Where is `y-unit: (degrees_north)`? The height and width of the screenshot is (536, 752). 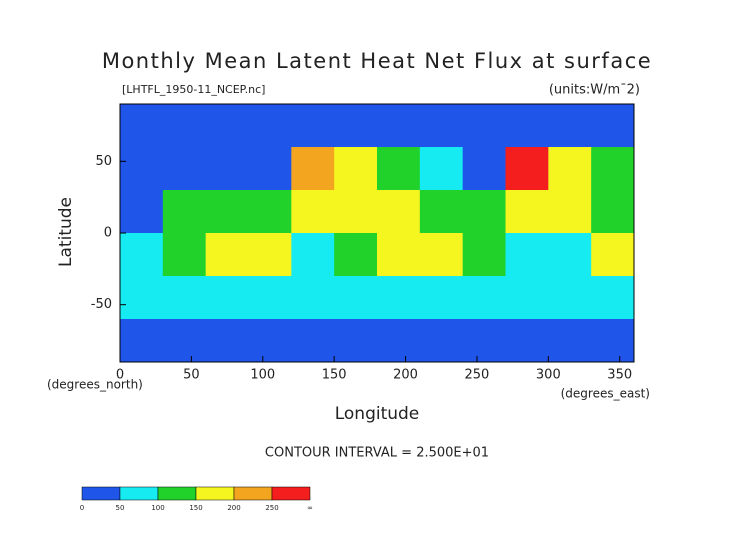
y-unit: (degrees_north) is located at coordinates (95, 385).